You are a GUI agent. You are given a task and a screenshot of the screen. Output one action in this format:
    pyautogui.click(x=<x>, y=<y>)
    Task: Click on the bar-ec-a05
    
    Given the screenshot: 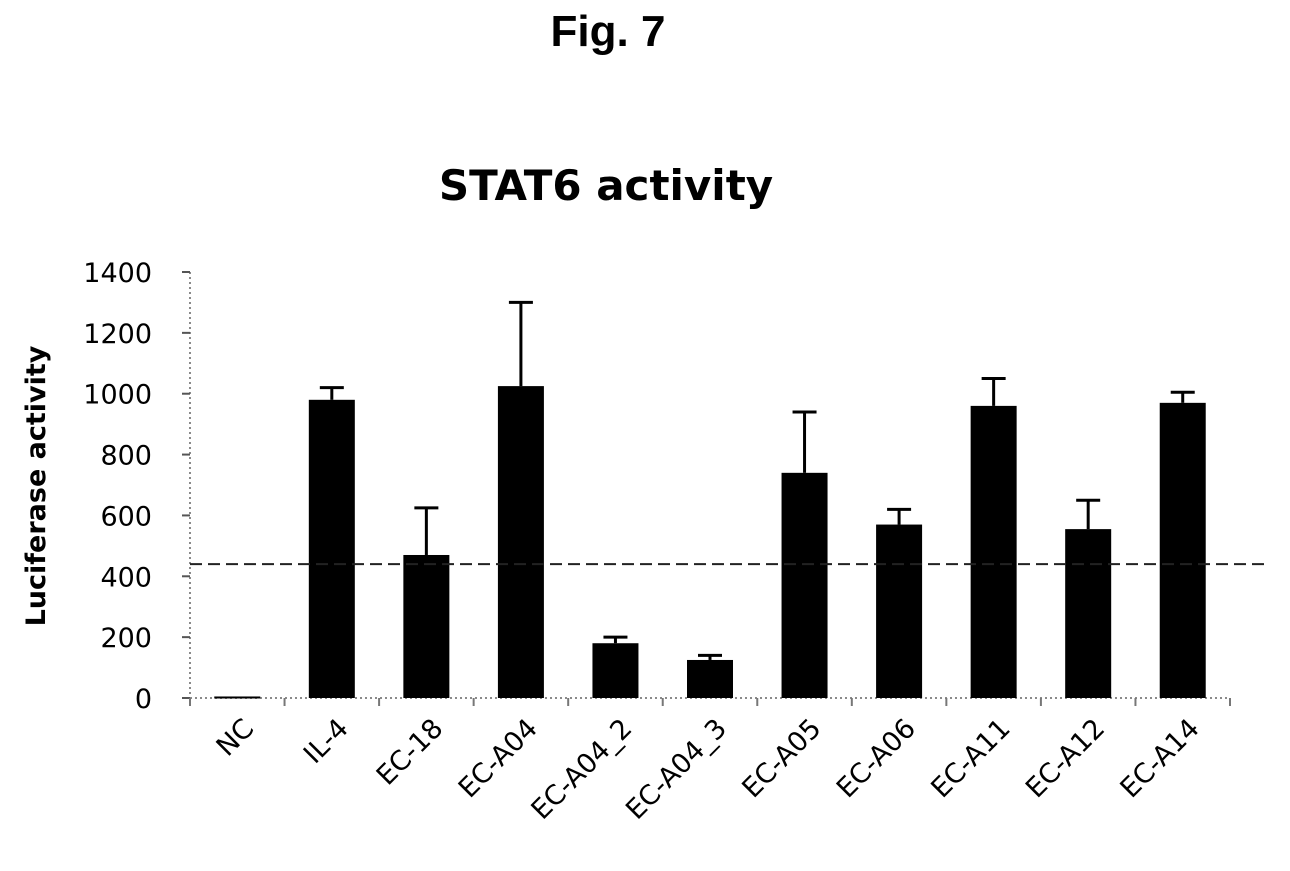 What is the action you would take?
    pyautogui.click(x=804, y=585)
    